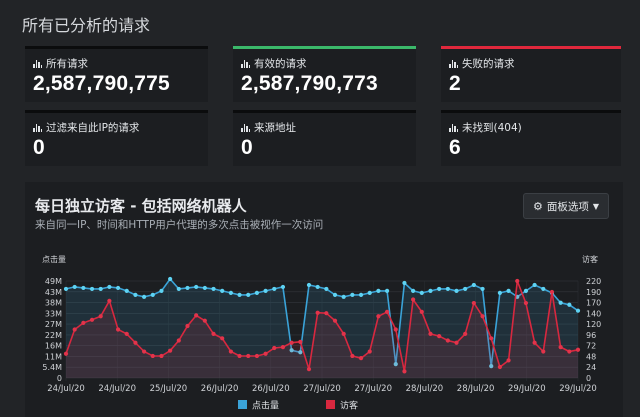 The height and width of the screenshot is (417, 640). What do you see at coordinates (593, 281) in the screenshot?
I see `right-tick-label: 220` at bounding box center [593, 281].